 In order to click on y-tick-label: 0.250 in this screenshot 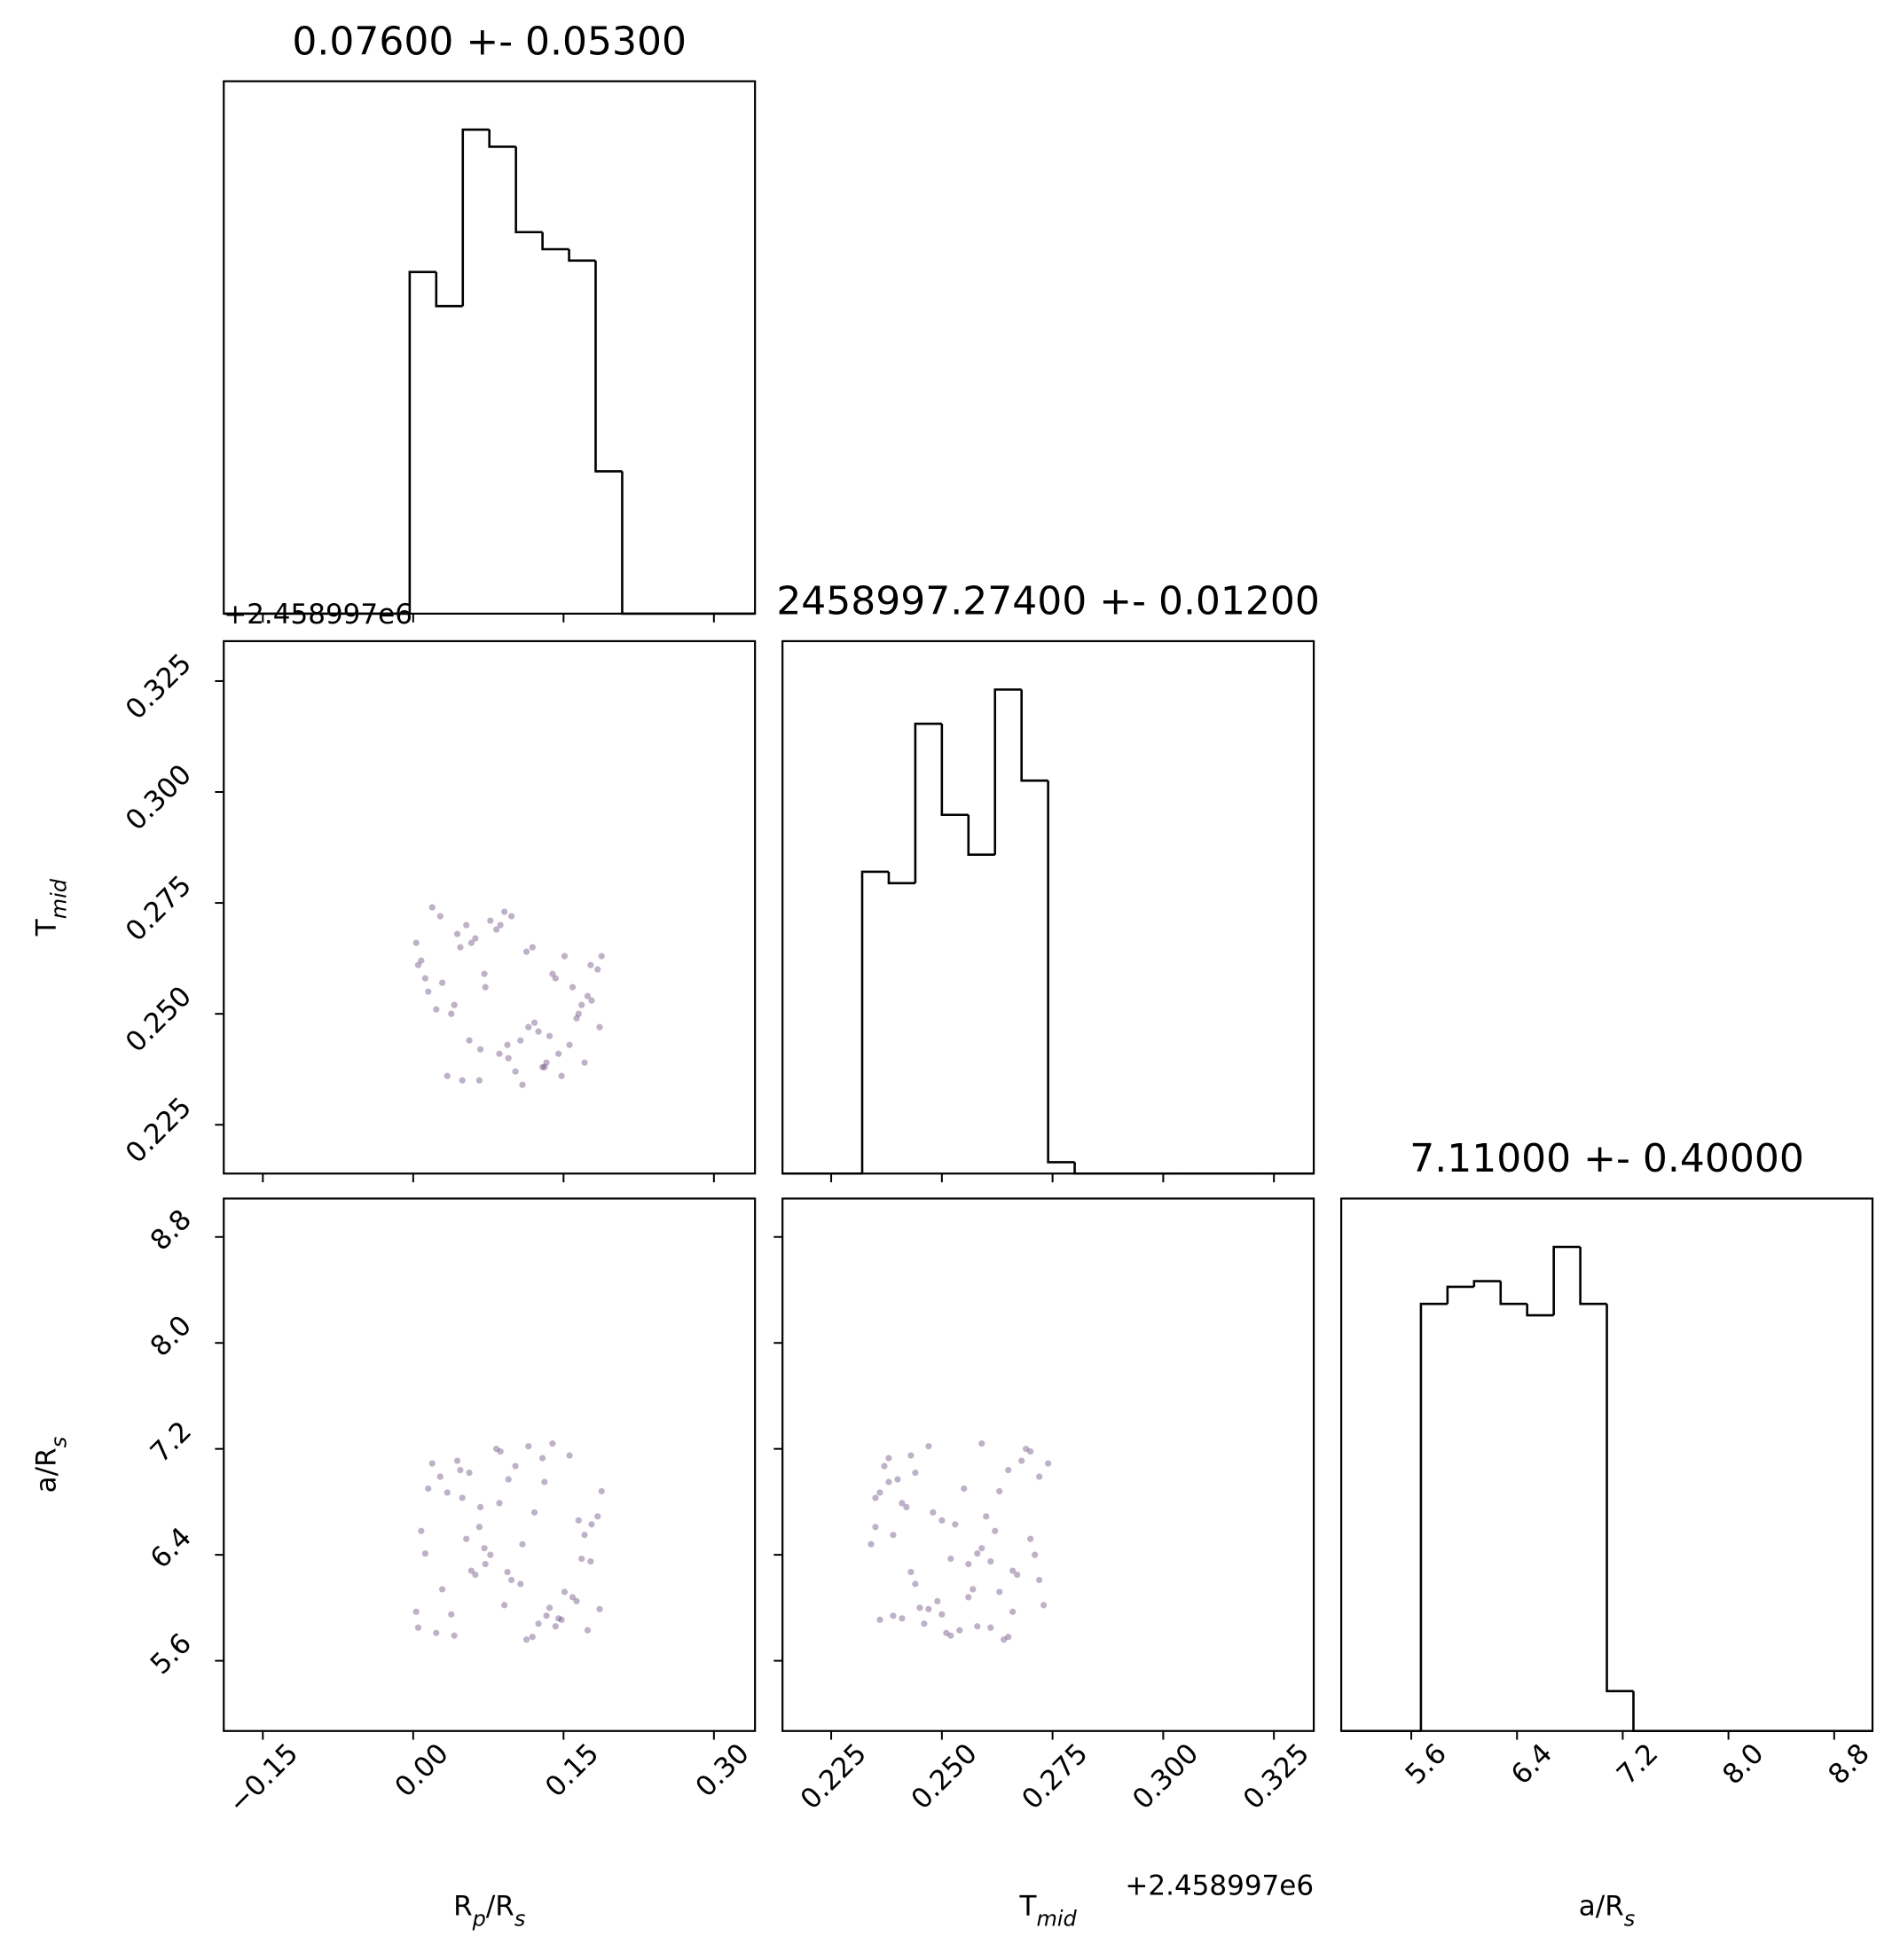, I will do `click(159, 1019)`.